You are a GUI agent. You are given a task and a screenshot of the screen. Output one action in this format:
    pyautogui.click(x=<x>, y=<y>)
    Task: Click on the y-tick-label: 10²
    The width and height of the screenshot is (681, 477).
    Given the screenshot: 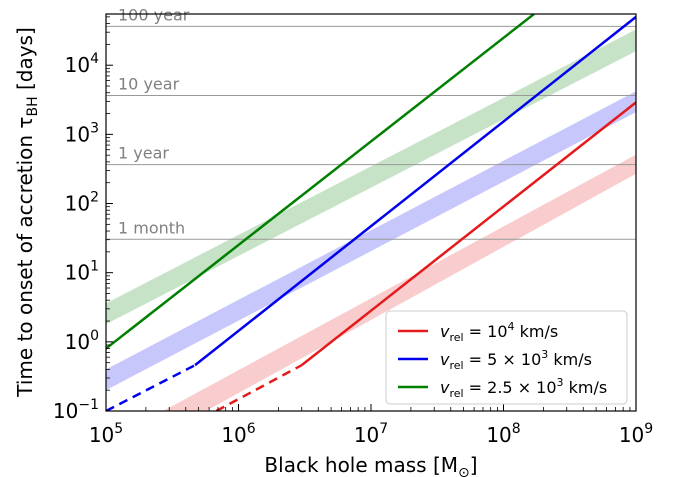 What is the action you would take?
    pyautogui.click(x=82, y=203)
    